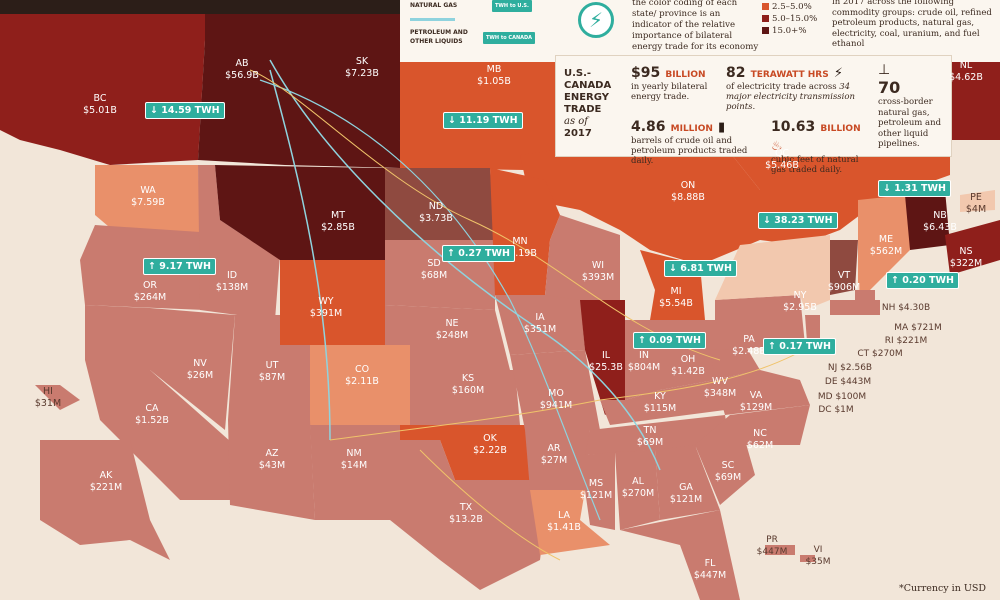 The image size is (1000, 600). What do you see at coordinates (942, 588) in the screenshot?
I see `currency-footnote: *Currency in USD` at bounding box center [942, 588].